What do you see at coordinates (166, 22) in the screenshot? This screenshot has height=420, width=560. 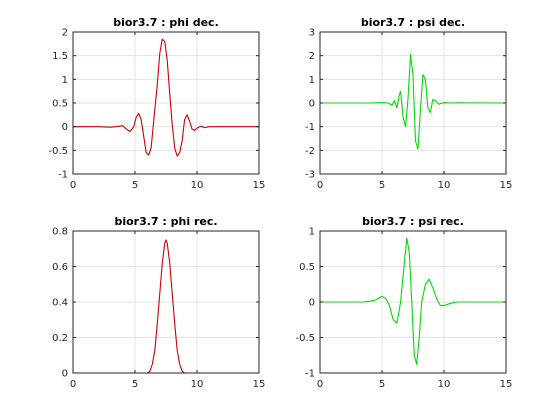 I see `panel-title: bior3.7 : phi dec.` at bounding box center [166, 22].